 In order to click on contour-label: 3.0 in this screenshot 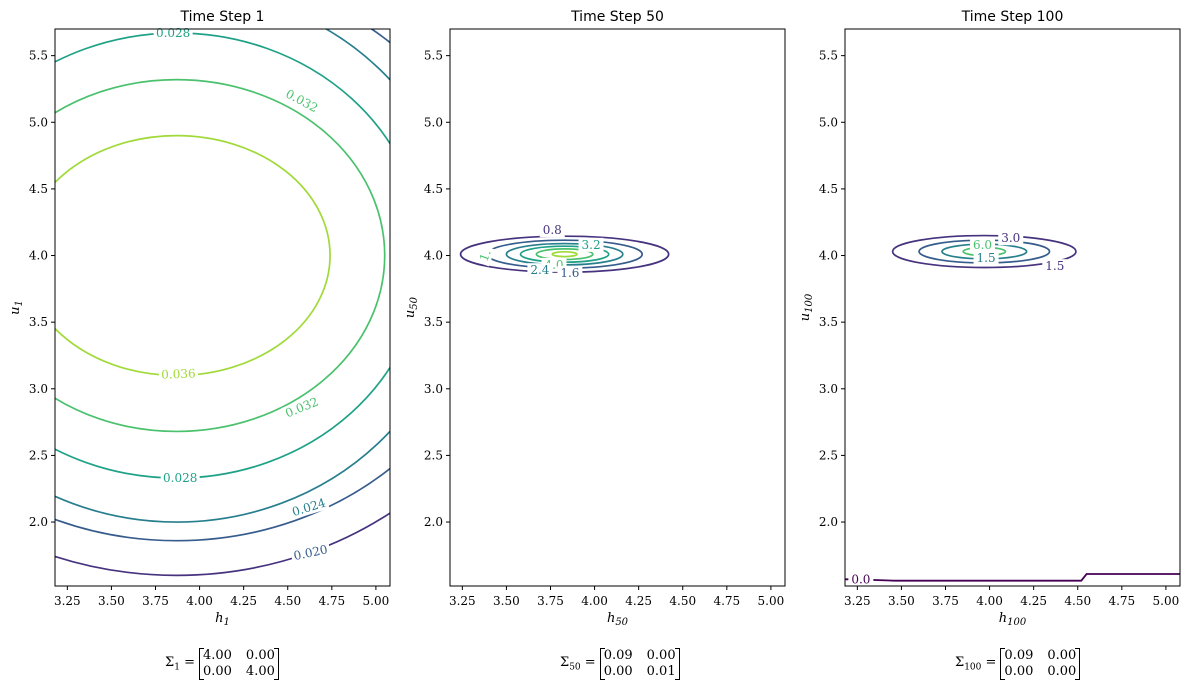, I will do `click(1011, 238)`.